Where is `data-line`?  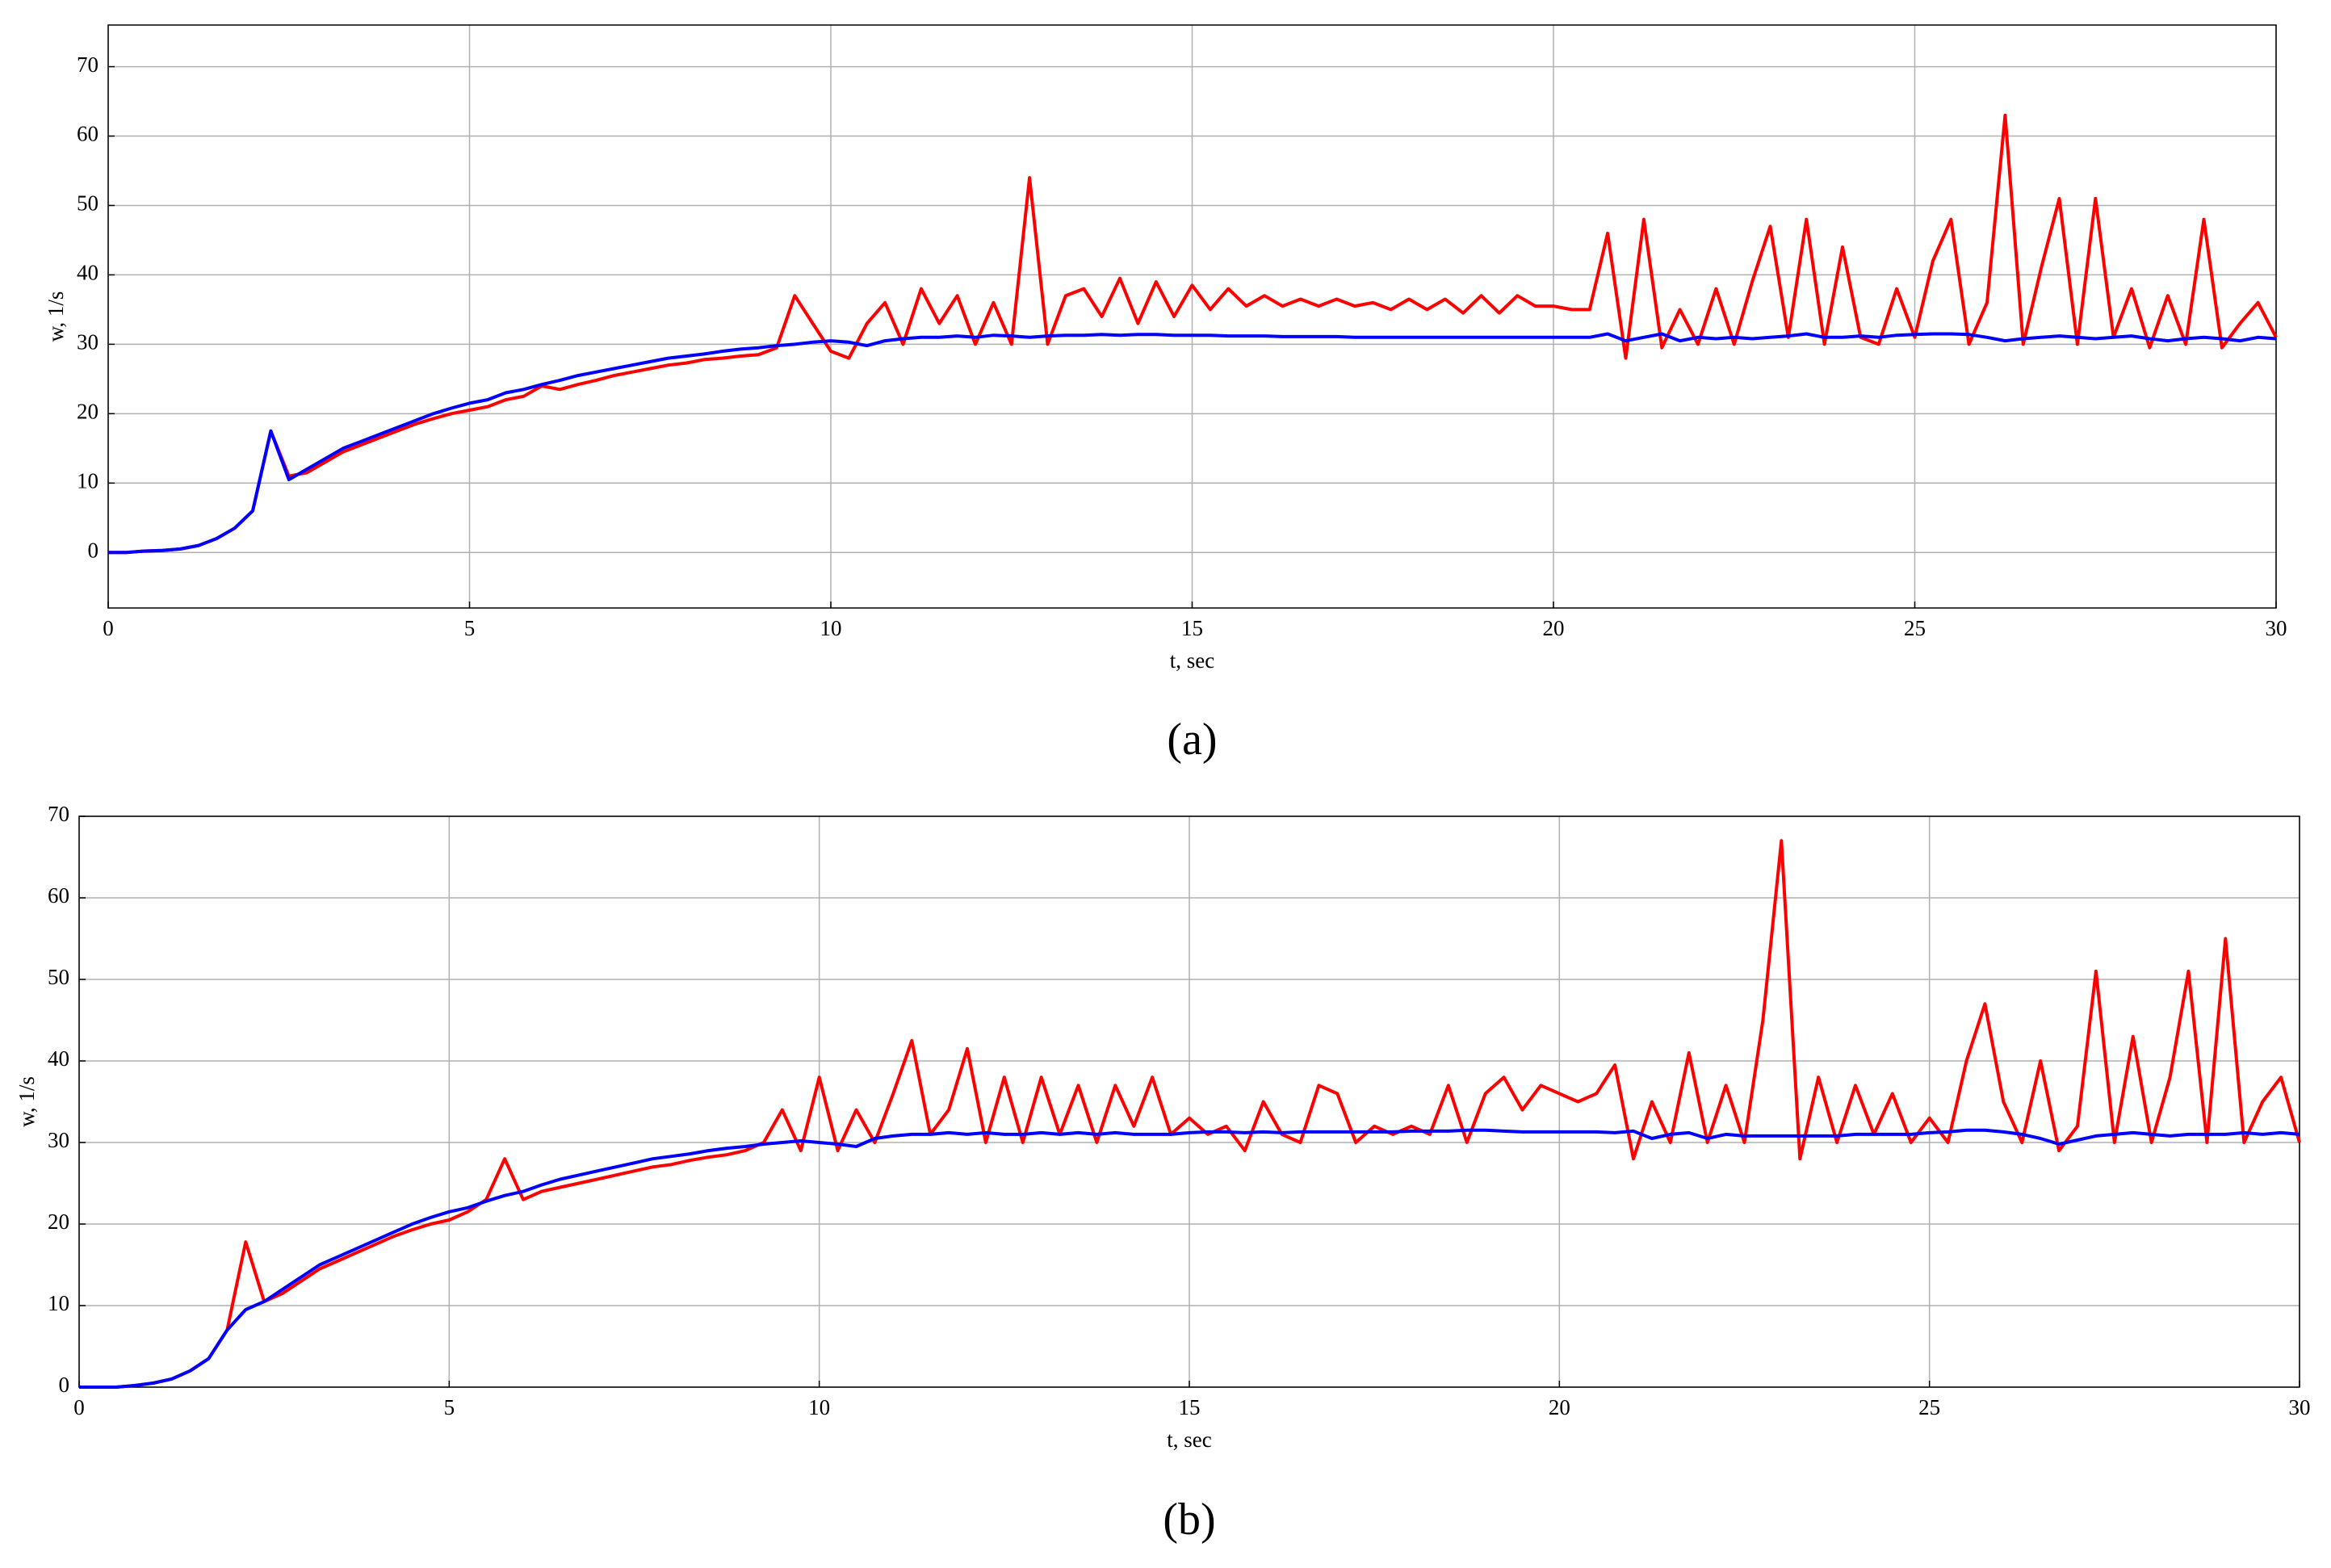 data-line is located at coordinates (1192, 443).